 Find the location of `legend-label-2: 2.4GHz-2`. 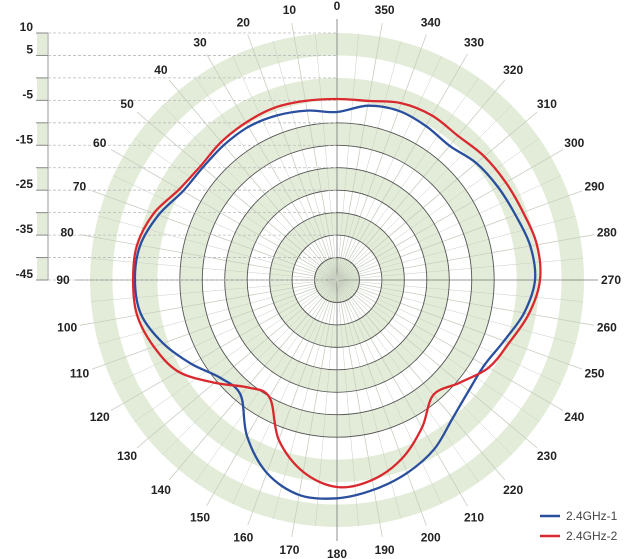

legend-label-2: 2.4GHz-2 is located at coordinates (592, 536).